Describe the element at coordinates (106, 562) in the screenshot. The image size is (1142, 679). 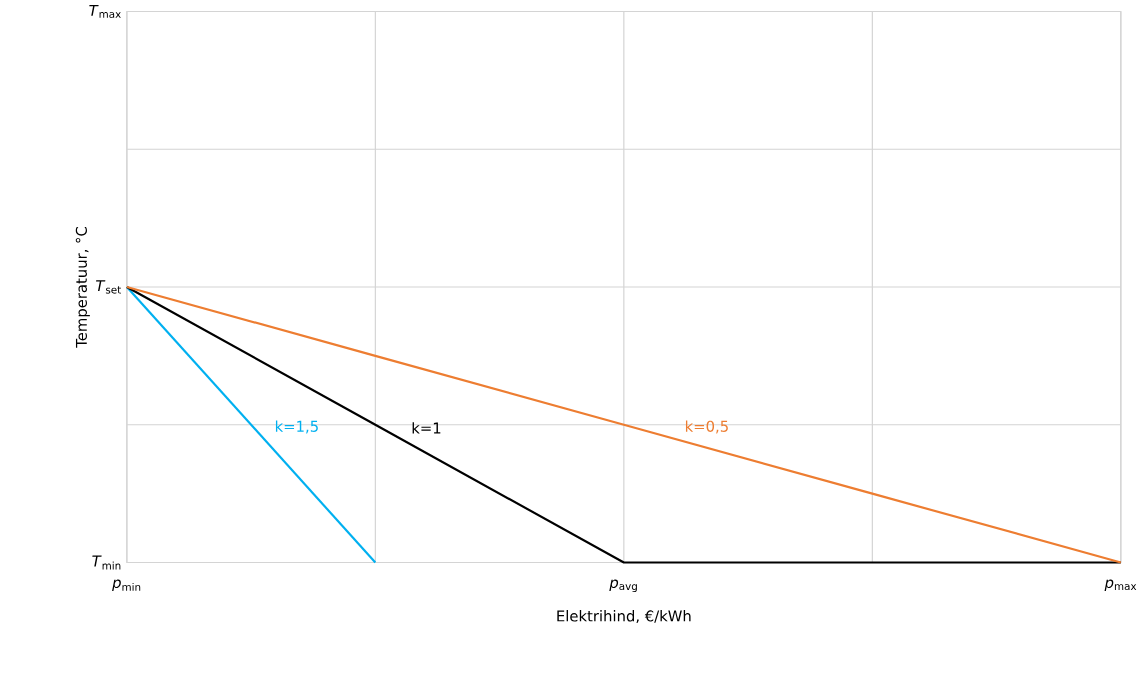
I see `text: T$_{min}$` at that location.